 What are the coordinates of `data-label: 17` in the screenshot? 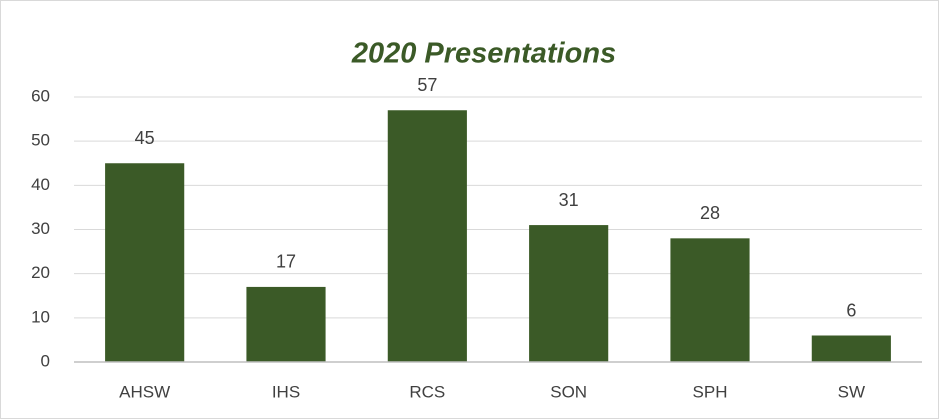 It's located at (286, 262).